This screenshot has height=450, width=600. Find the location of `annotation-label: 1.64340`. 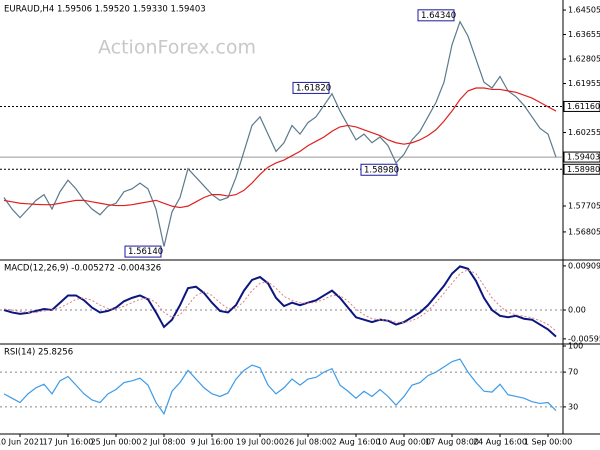

annotation-label: 1.64340 is located at coordinates (438, 16).